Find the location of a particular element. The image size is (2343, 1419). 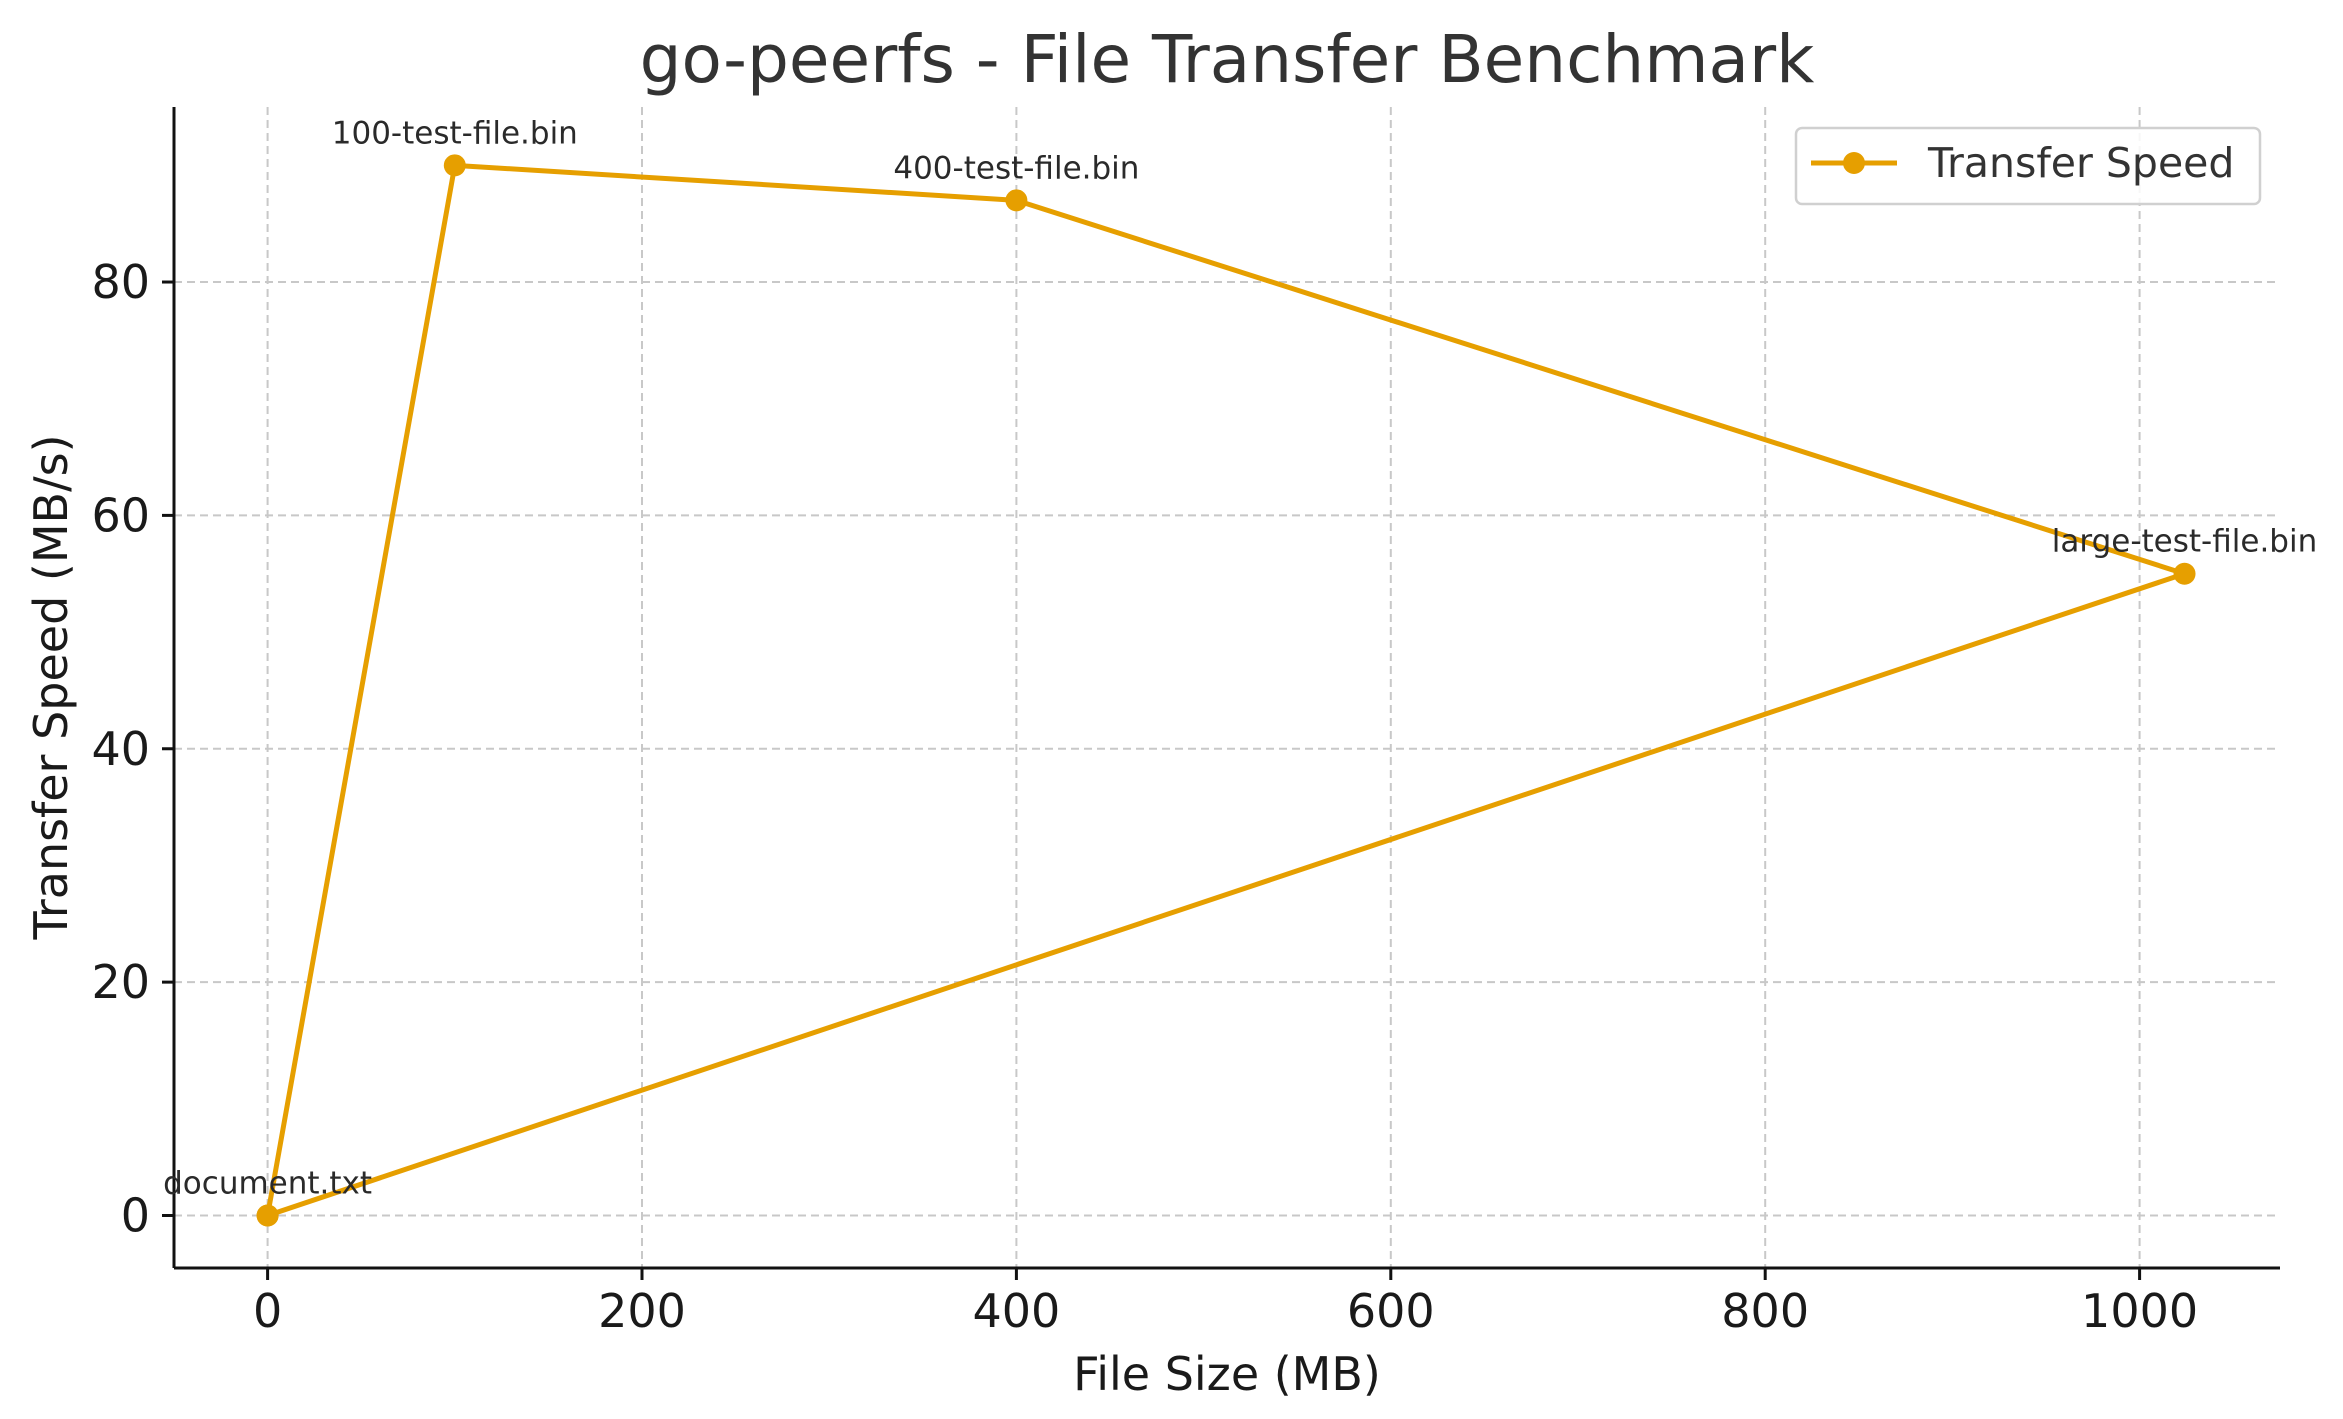

x-tick-label: 200 is located at coordinates (642, 1311).